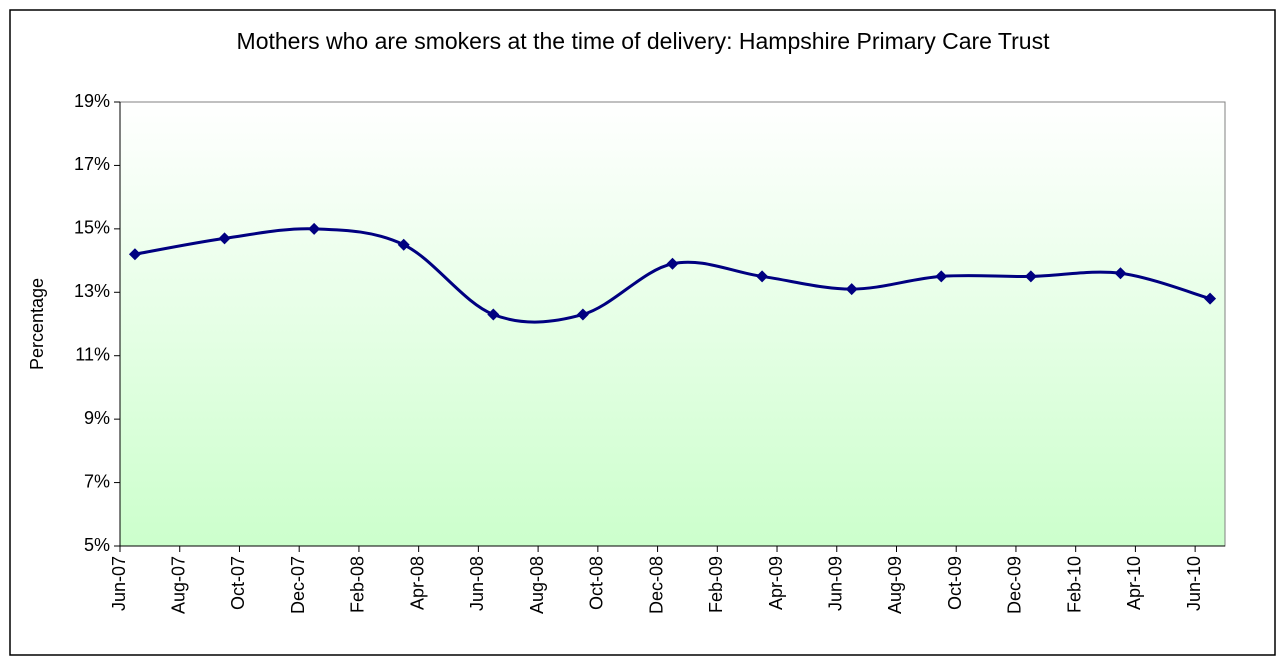 Image resolution: width=1286 pixels, height=665 pixels. What do you see at coordinates (37, 324) in the screenshot?
I see `y-axis-label: Percentage` at bounding box center [37, 324].